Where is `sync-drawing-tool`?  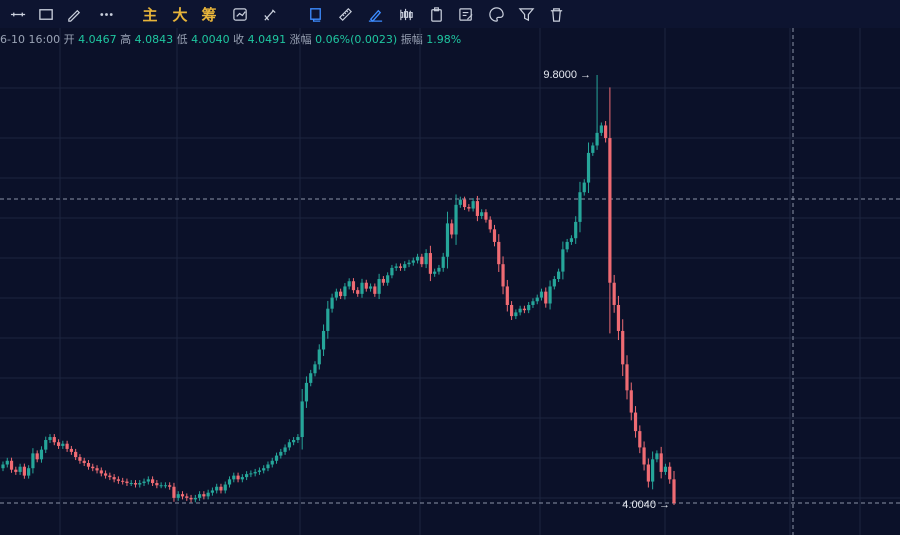 sync-drawing-tool is located at coordinates (240, 14).